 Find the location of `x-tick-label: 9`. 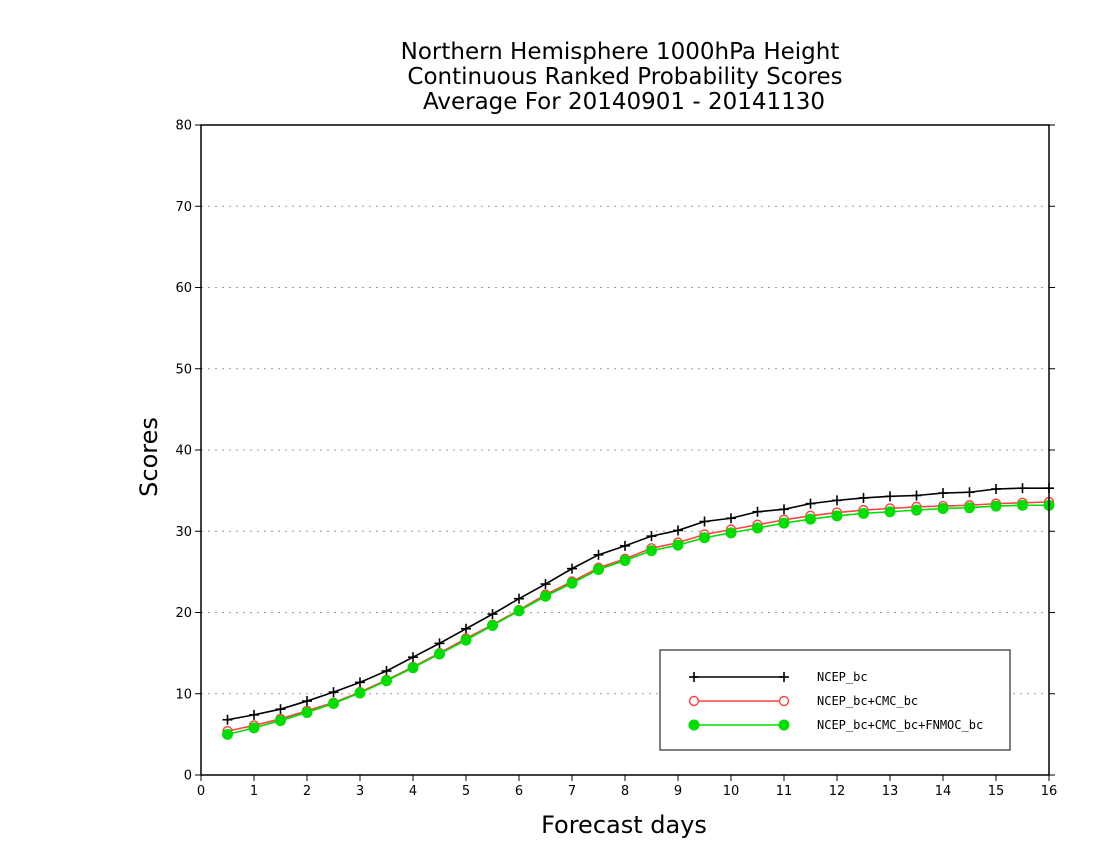

x-tick-label: 9 is located at coordinates (678, 791).